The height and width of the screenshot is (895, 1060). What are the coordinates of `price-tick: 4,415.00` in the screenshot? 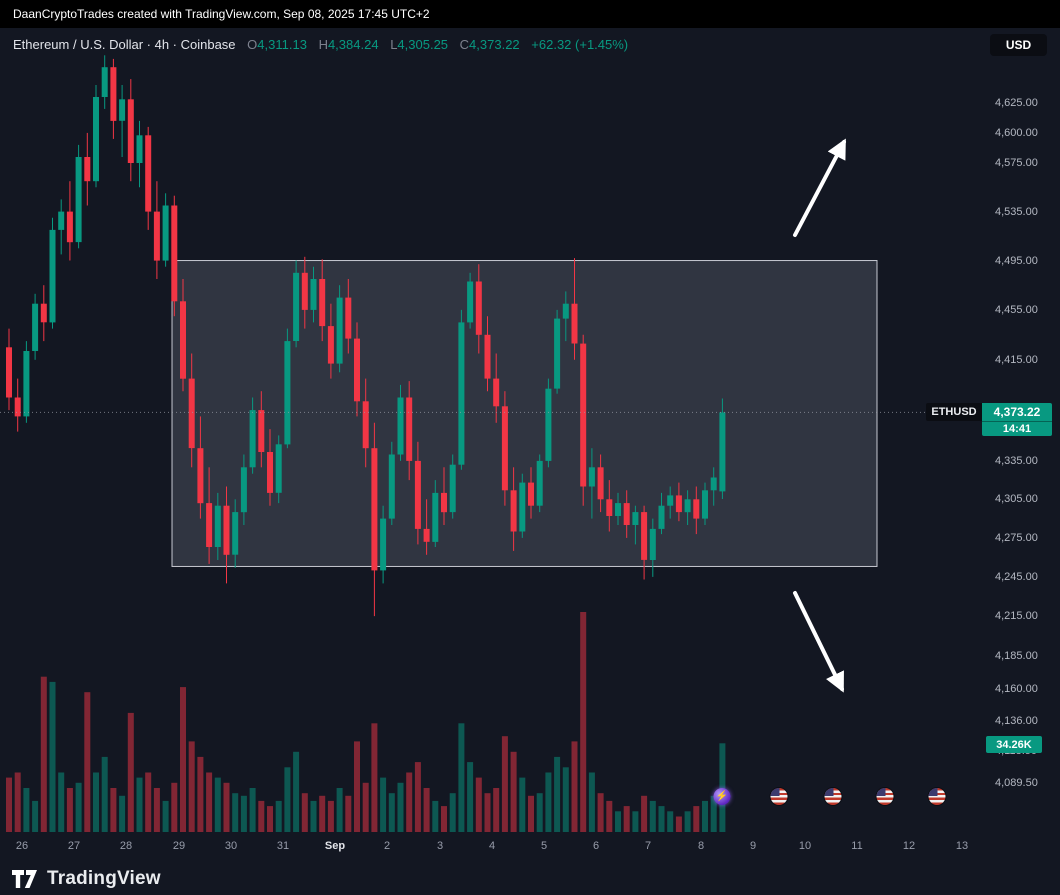 It's located at (1016, 360).